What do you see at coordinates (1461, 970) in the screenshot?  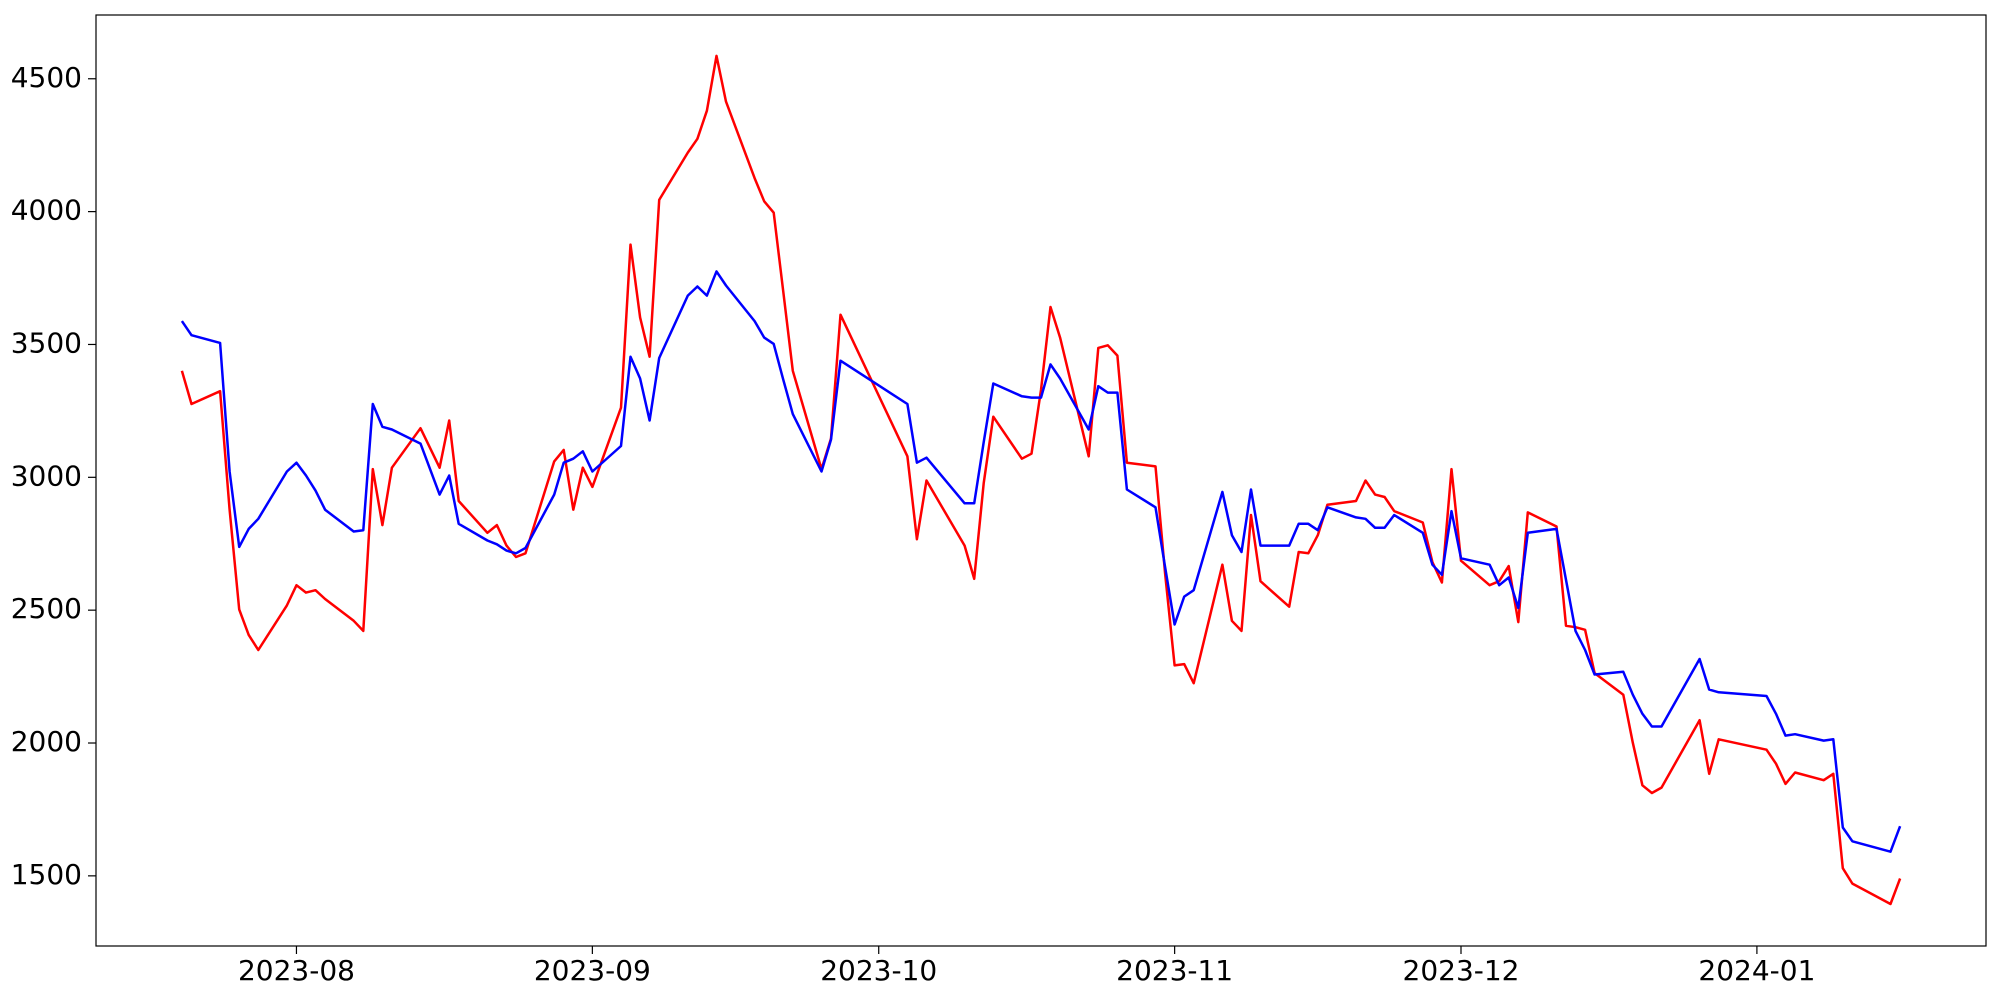 I see `x-tick-label: 2023-12` at bounding box center [1461, 970].